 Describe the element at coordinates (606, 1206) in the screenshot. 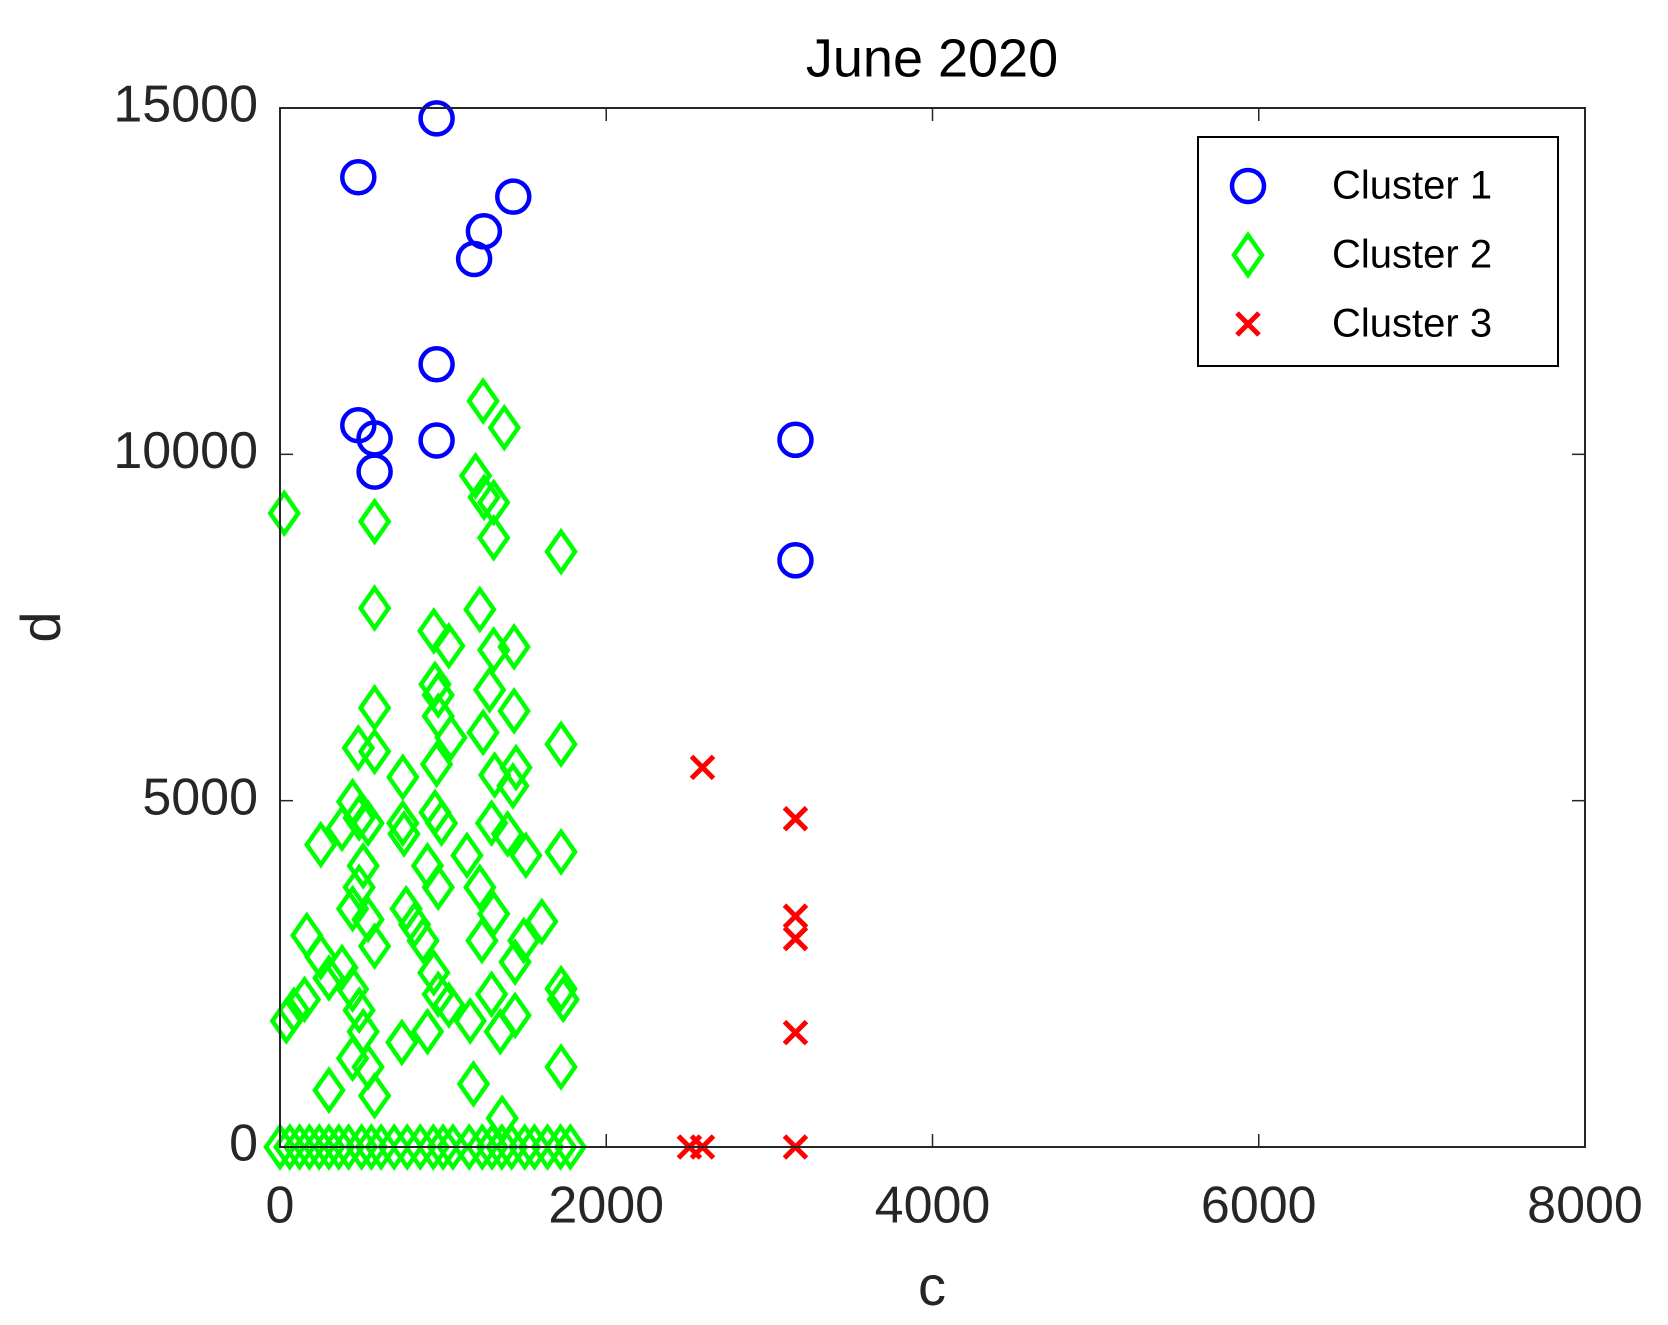

I see `x-tick-label: 2000` at that location.